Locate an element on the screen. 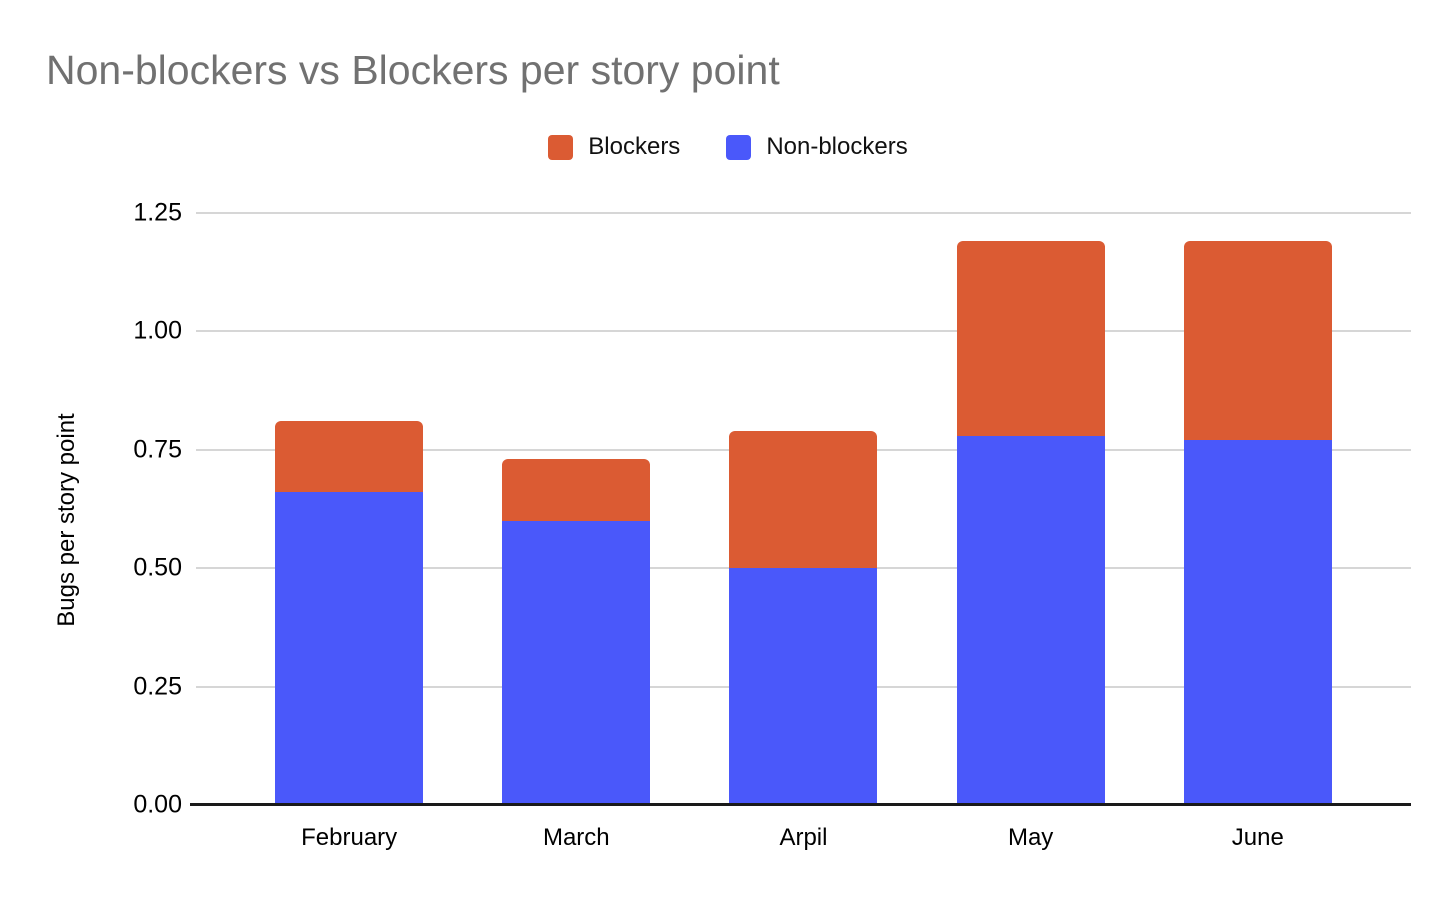 This screenshot has width=1456, height=900. legend-item-non-blockers: Non-blockers is located at coordinates (817, 147).